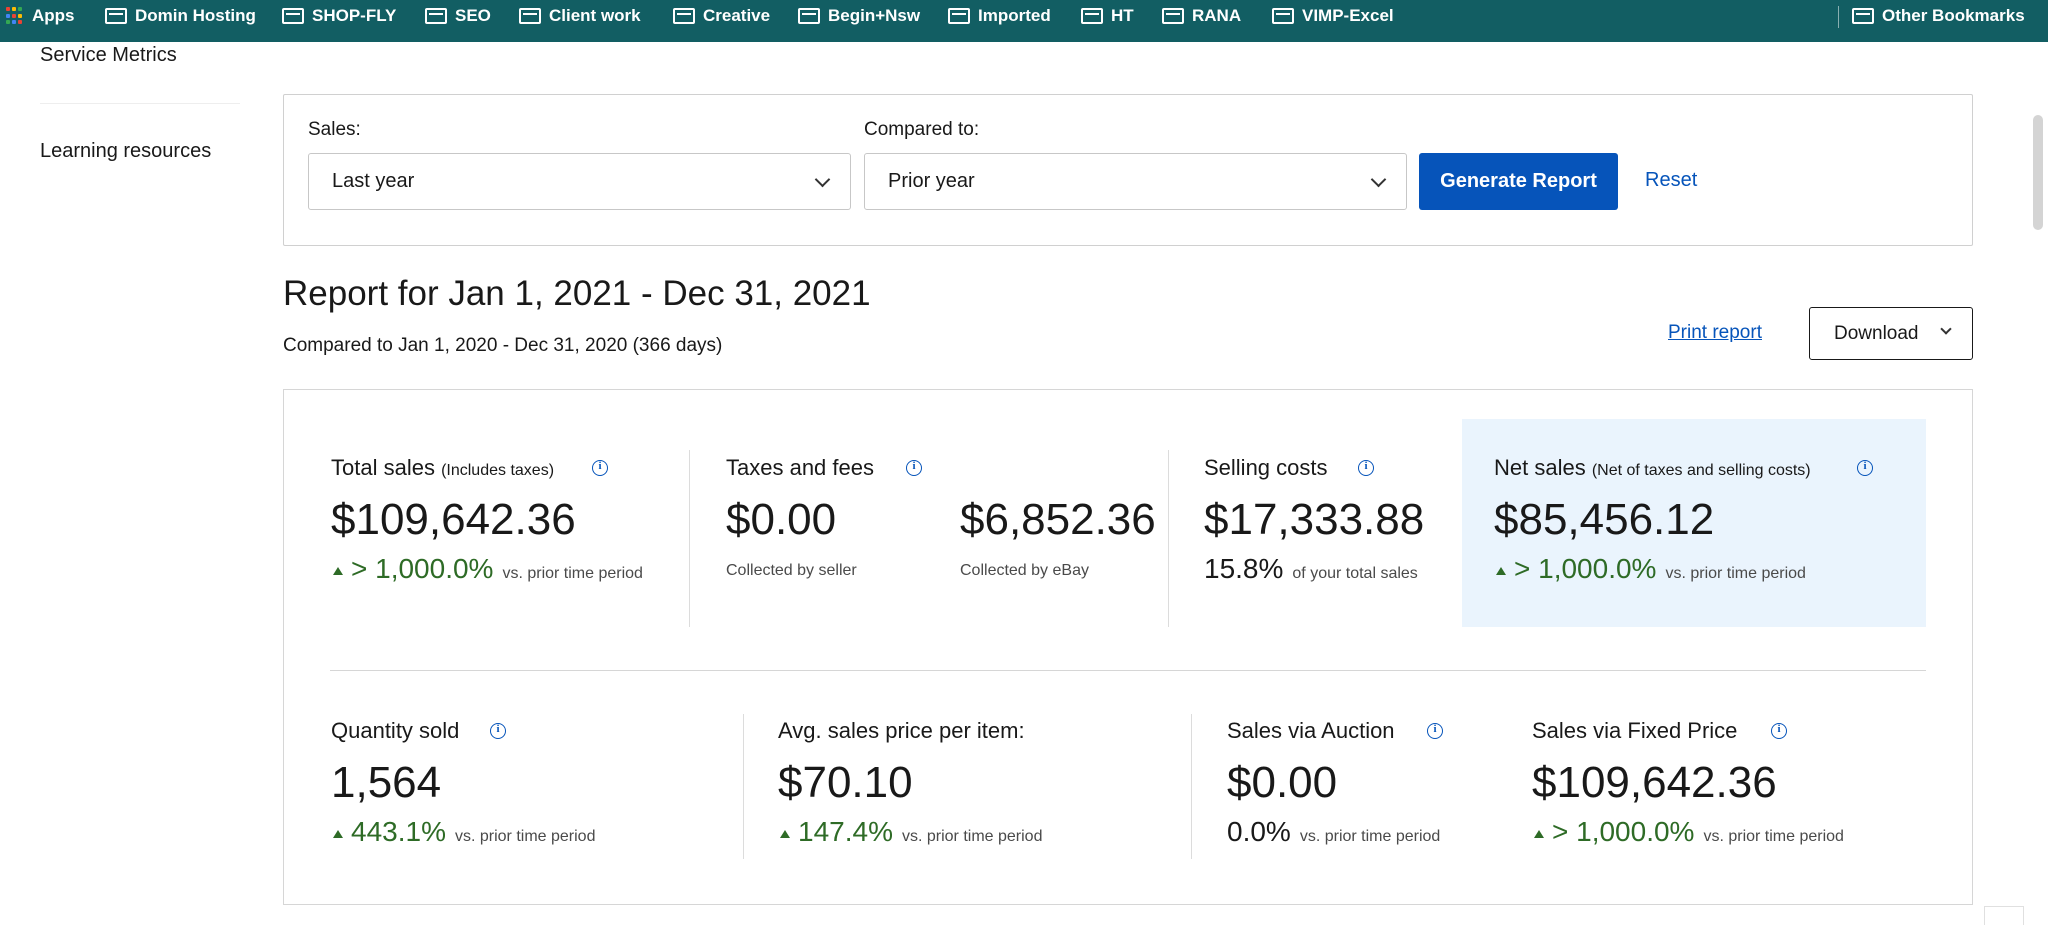  I want to click on bookmark-label: RANA, so click(1217, 15).